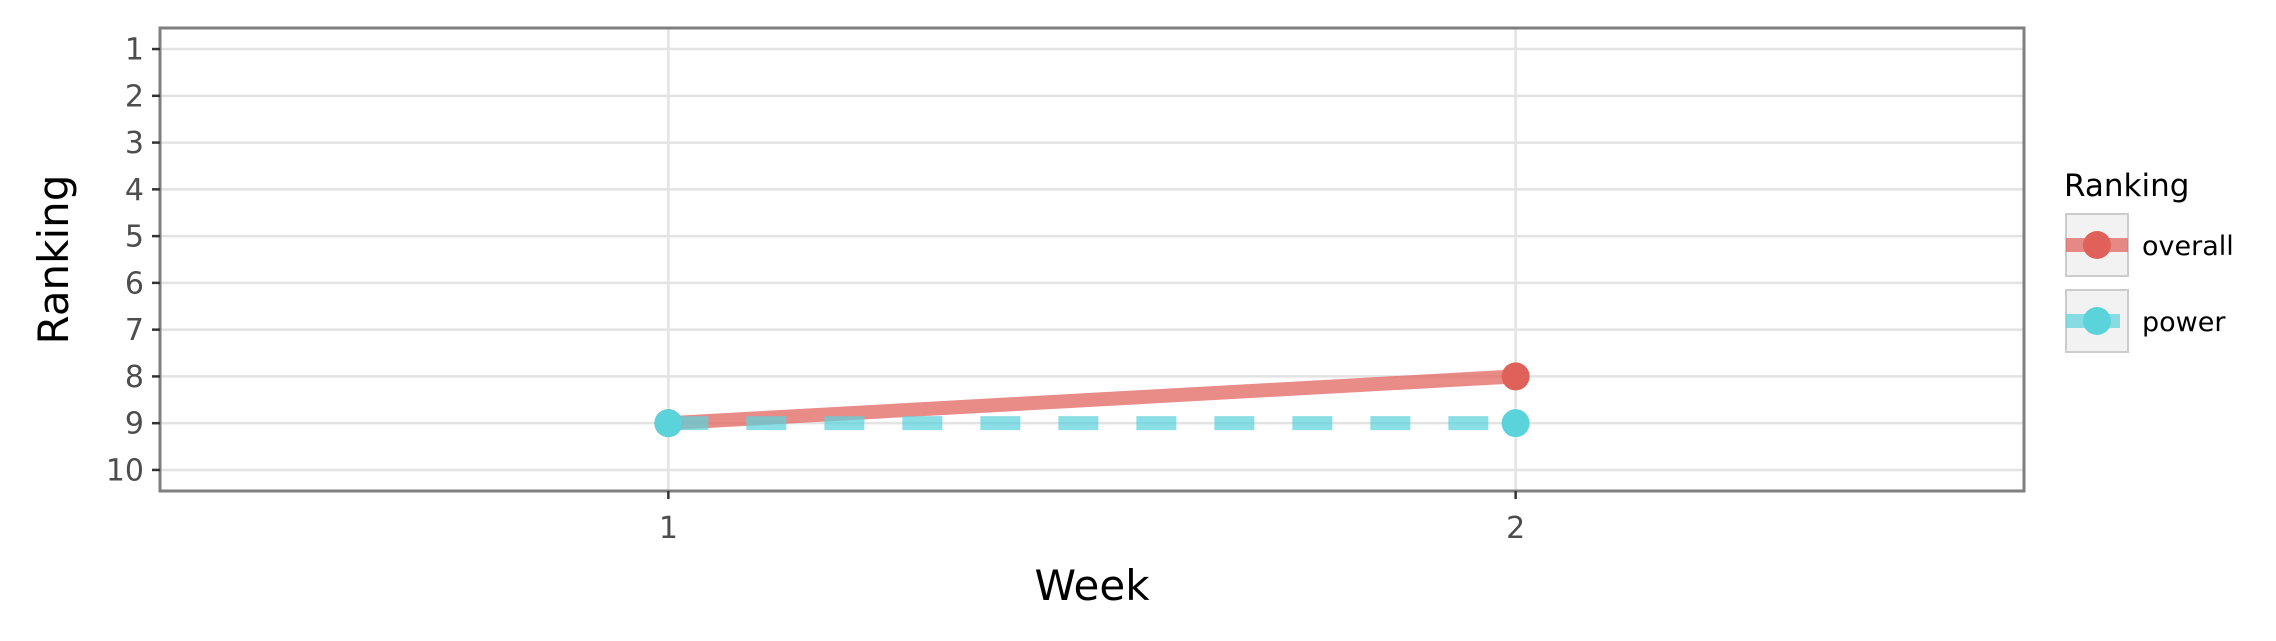 The image size is (2276, 641). Describe the element at coordinates (1092, 585) in the screenshot. I see `x-axis-title: Week` at that location.